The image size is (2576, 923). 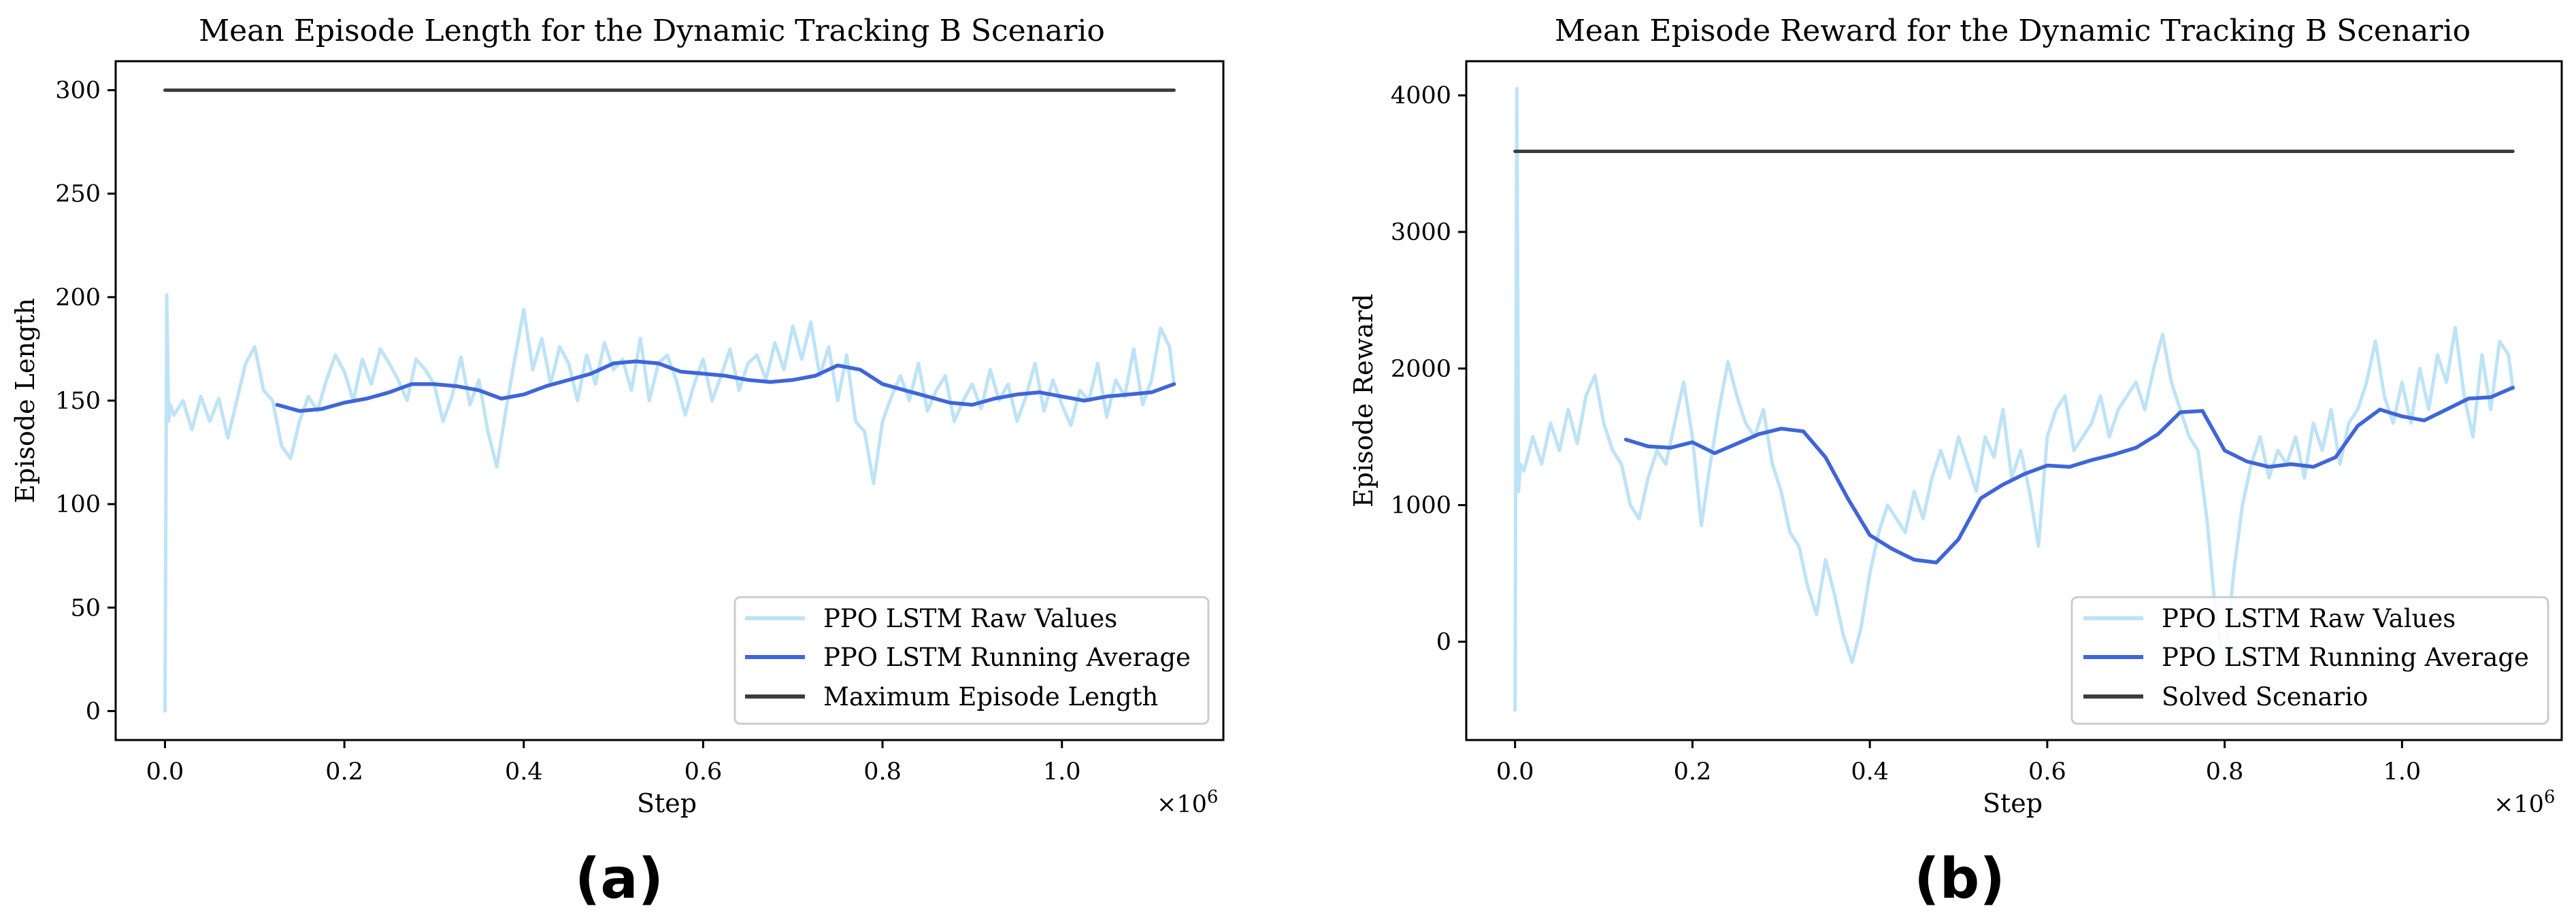 I want to click on panel-b-legend-label-ref: Solved Scenario, so click(x=2265, y=696).